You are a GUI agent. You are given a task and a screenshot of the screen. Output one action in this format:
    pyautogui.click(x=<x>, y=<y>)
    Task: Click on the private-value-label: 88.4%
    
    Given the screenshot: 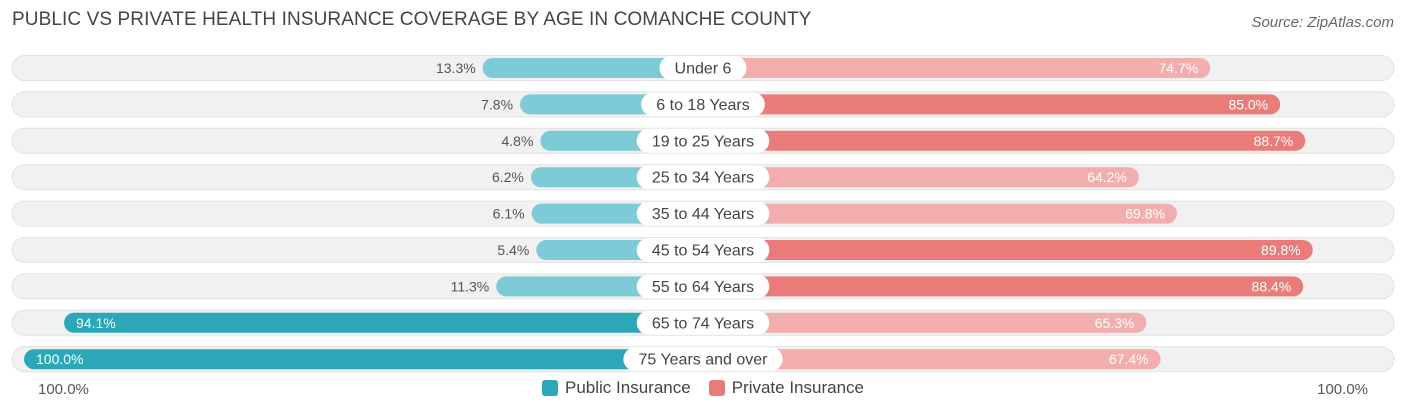 What is the action you would take?
    pyautogui.click(x=1272, y=286)
    